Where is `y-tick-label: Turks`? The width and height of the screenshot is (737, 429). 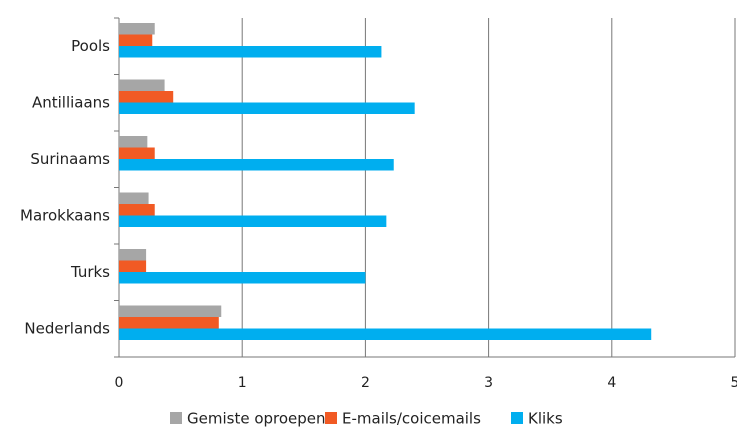
y-tick-label: Turks is located at coordinates (90, 272).